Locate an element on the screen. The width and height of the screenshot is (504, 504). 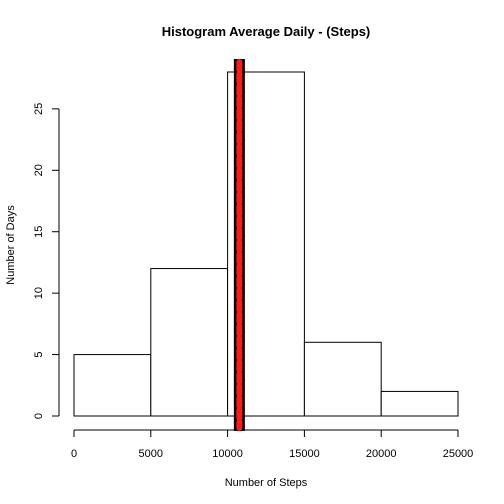
y-axis-label: Number of Days is located at coordinates (11, 245).